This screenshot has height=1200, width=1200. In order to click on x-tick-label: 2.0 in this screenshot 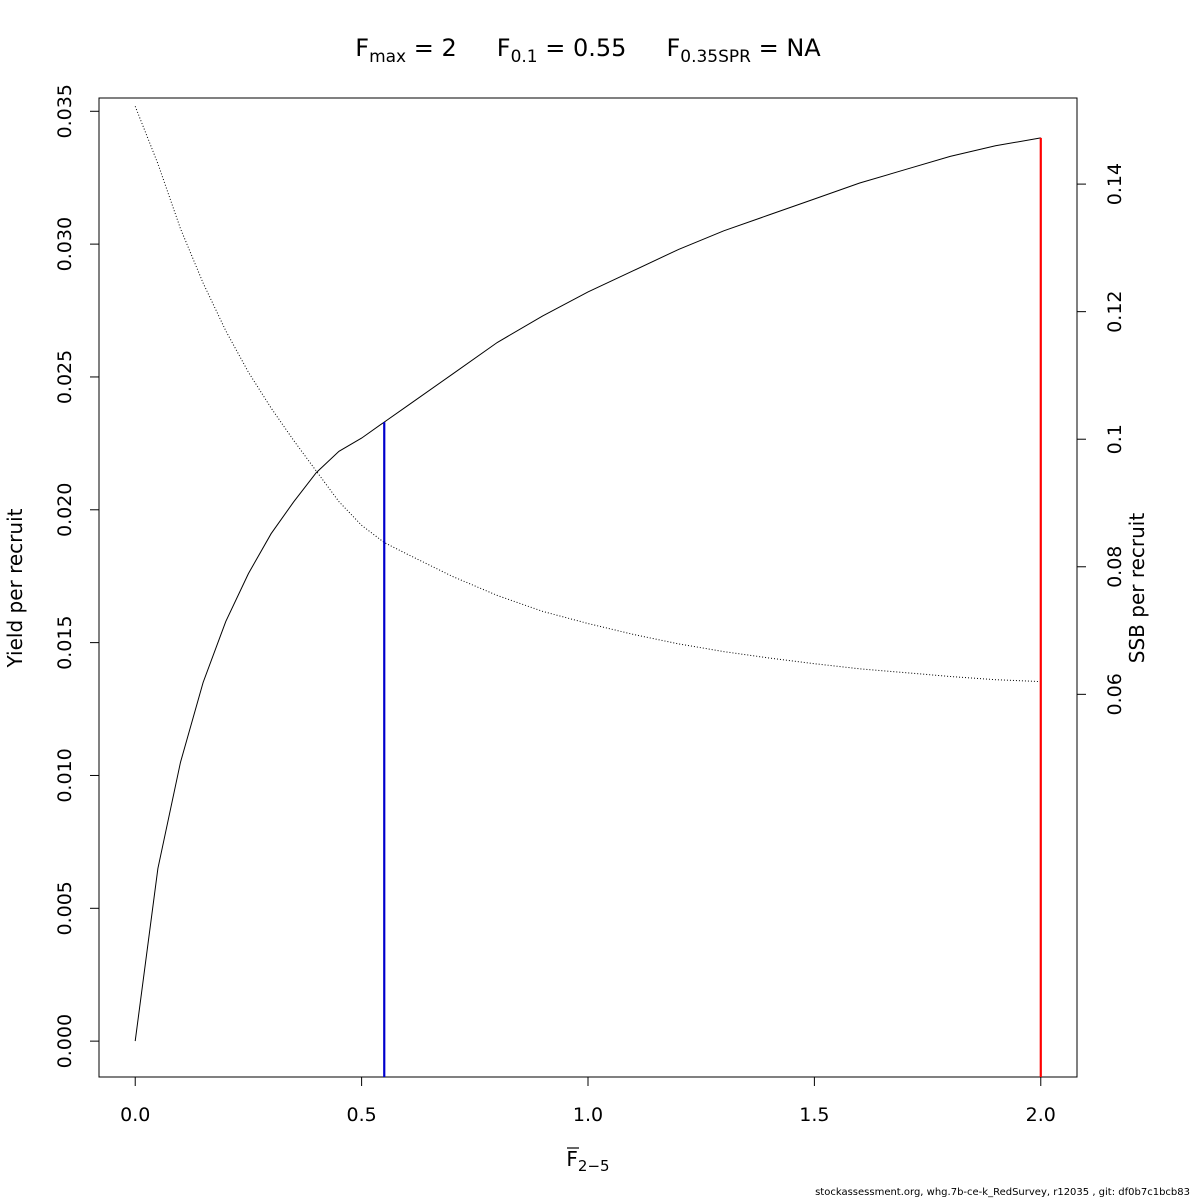, I will do `click(1041, 1115)`.